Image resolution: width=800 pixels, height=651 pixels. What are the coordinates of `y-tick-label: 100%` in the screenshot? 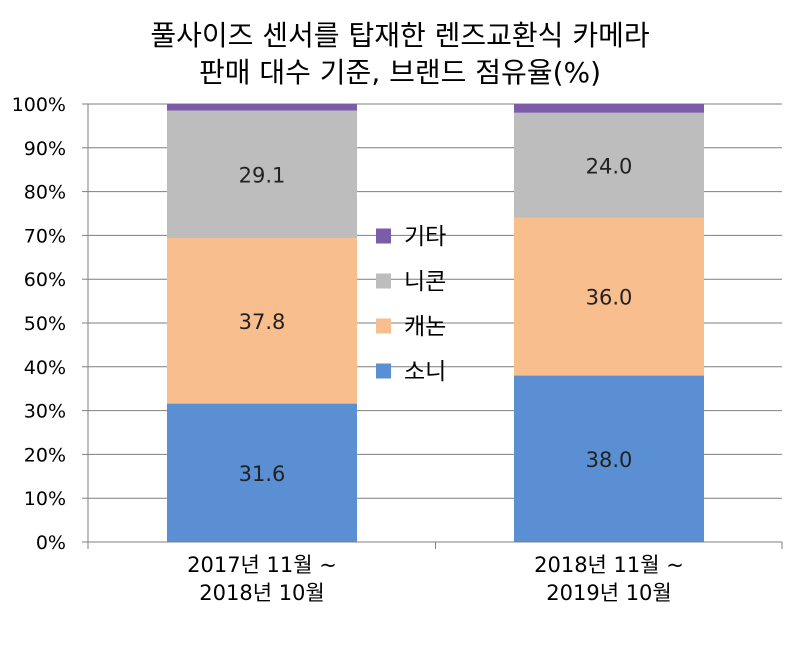 It's located at (39, 105).